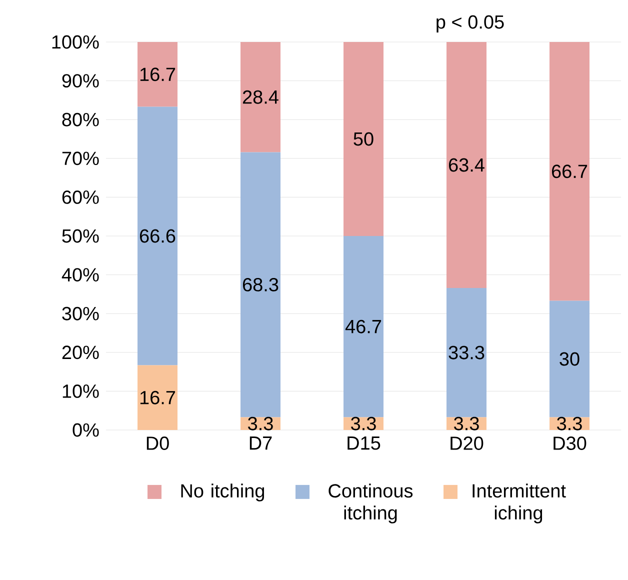 This screenshot has height=580, width=628. What do you see at coordinates (75, 42) in the screenshot?
I see `y-tick-label: 100%` at bounding box center [75, 42].